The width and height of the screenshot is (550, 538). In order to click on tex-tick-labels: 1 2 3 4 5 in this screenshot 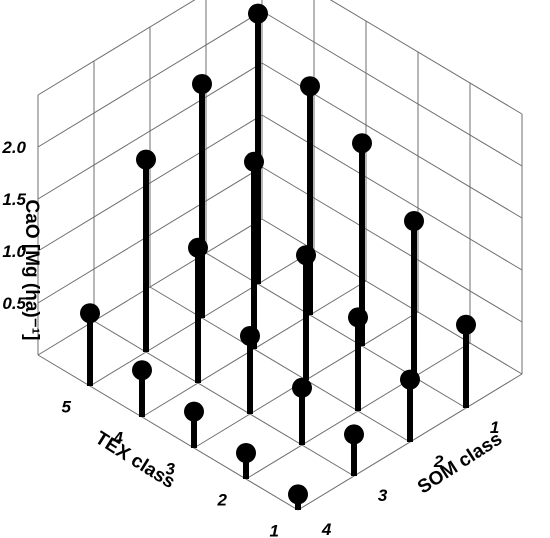, I will do `click(169, 468)`.